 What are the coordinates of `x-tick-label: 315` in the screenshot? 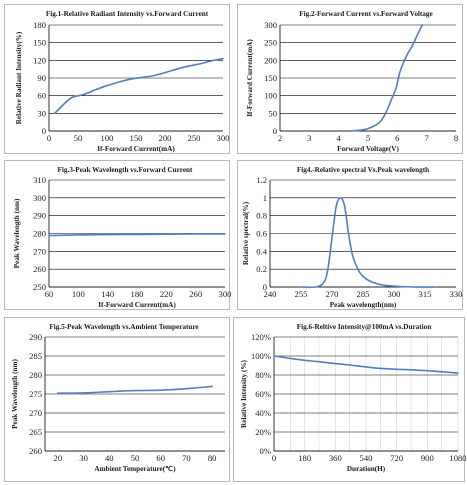 It's located at (425, 294).